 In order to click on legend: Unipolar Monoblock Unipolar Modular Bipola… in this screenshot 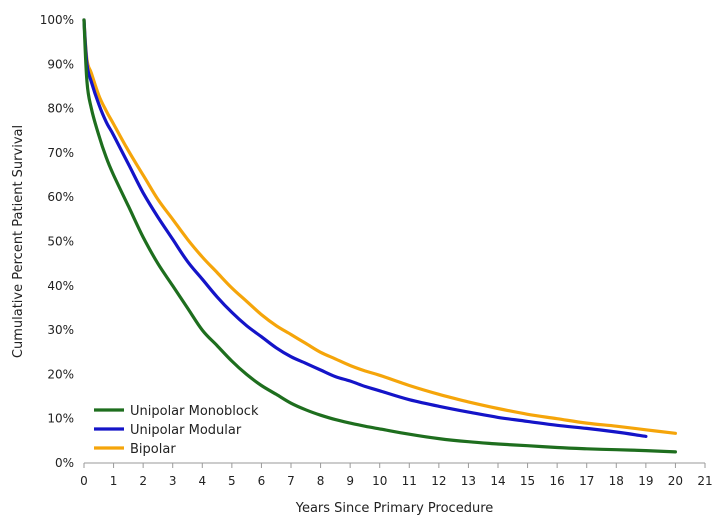, I will do `click(176, 430)`.